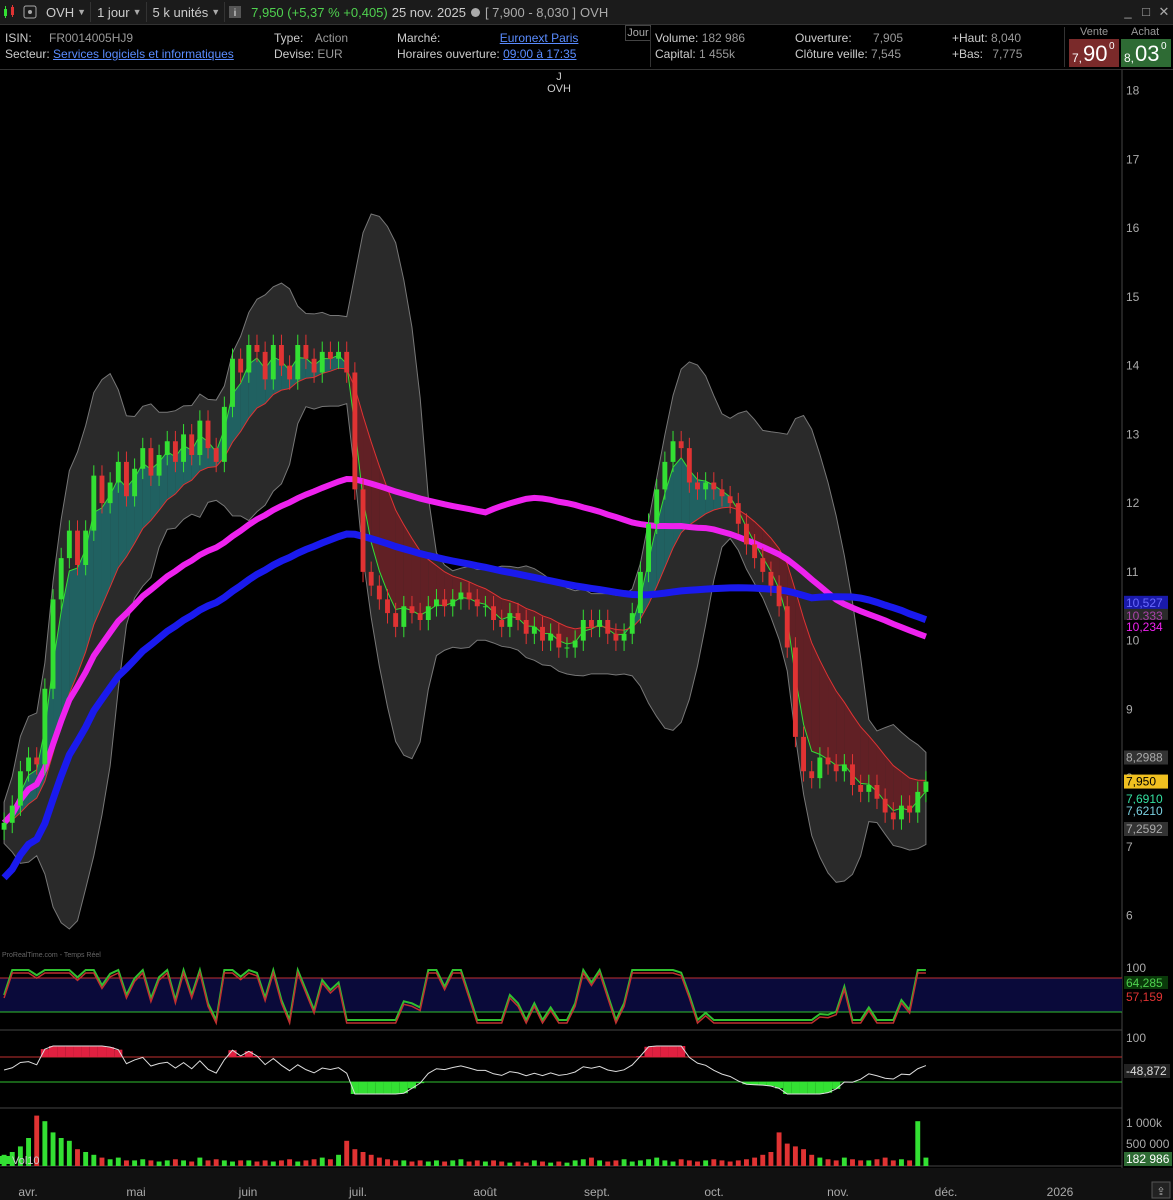 The image size is (1173, 1200). Describe the element at coordinates (82, 12) in the screenshot. I see `chevron-down-icon: ▼` at that location.